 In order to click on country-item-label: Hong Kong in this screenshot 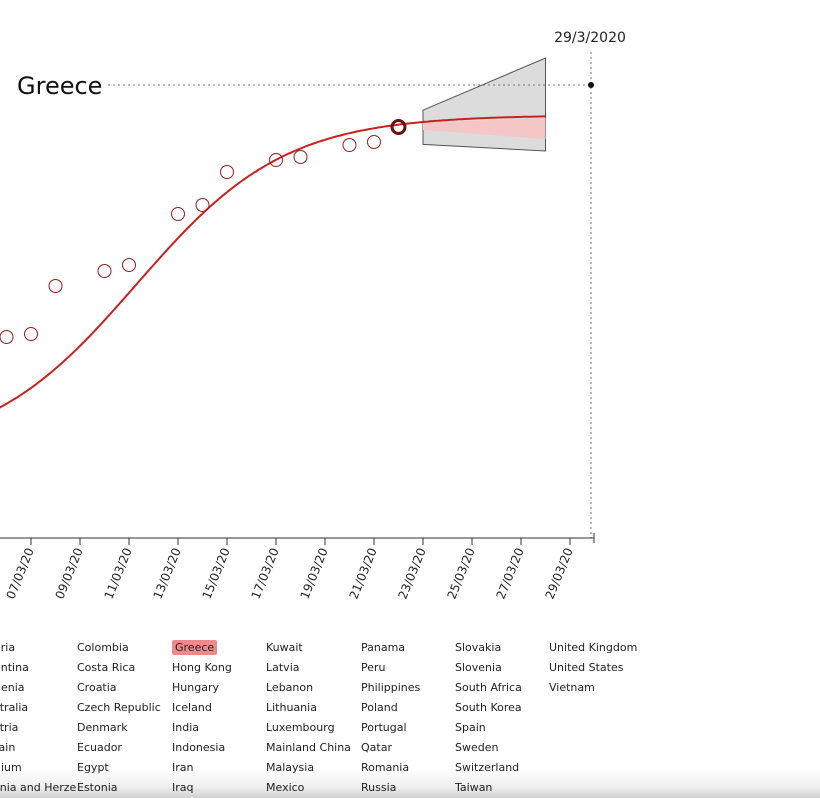, I will do `click(202, 667)`.